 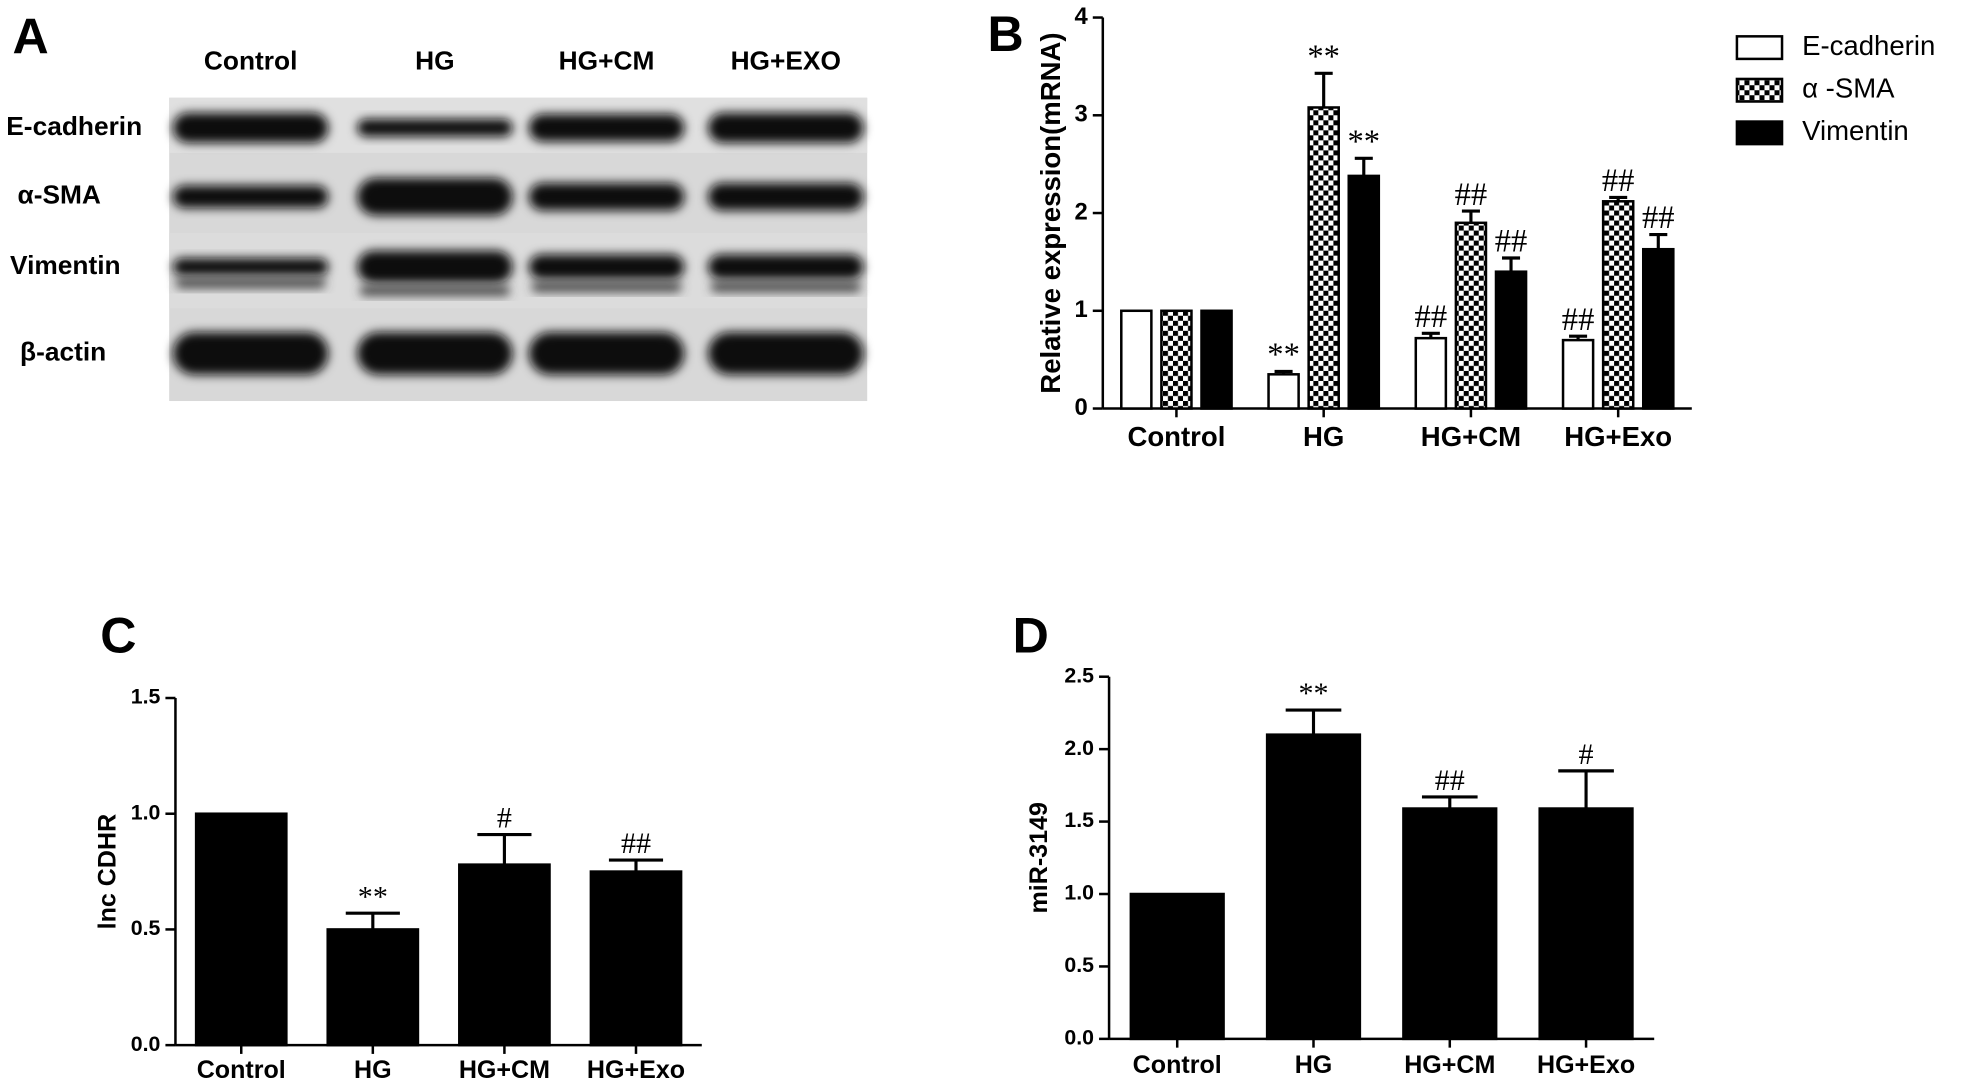 I want to click on row-label: β-actin, so click(x=63, y=351).